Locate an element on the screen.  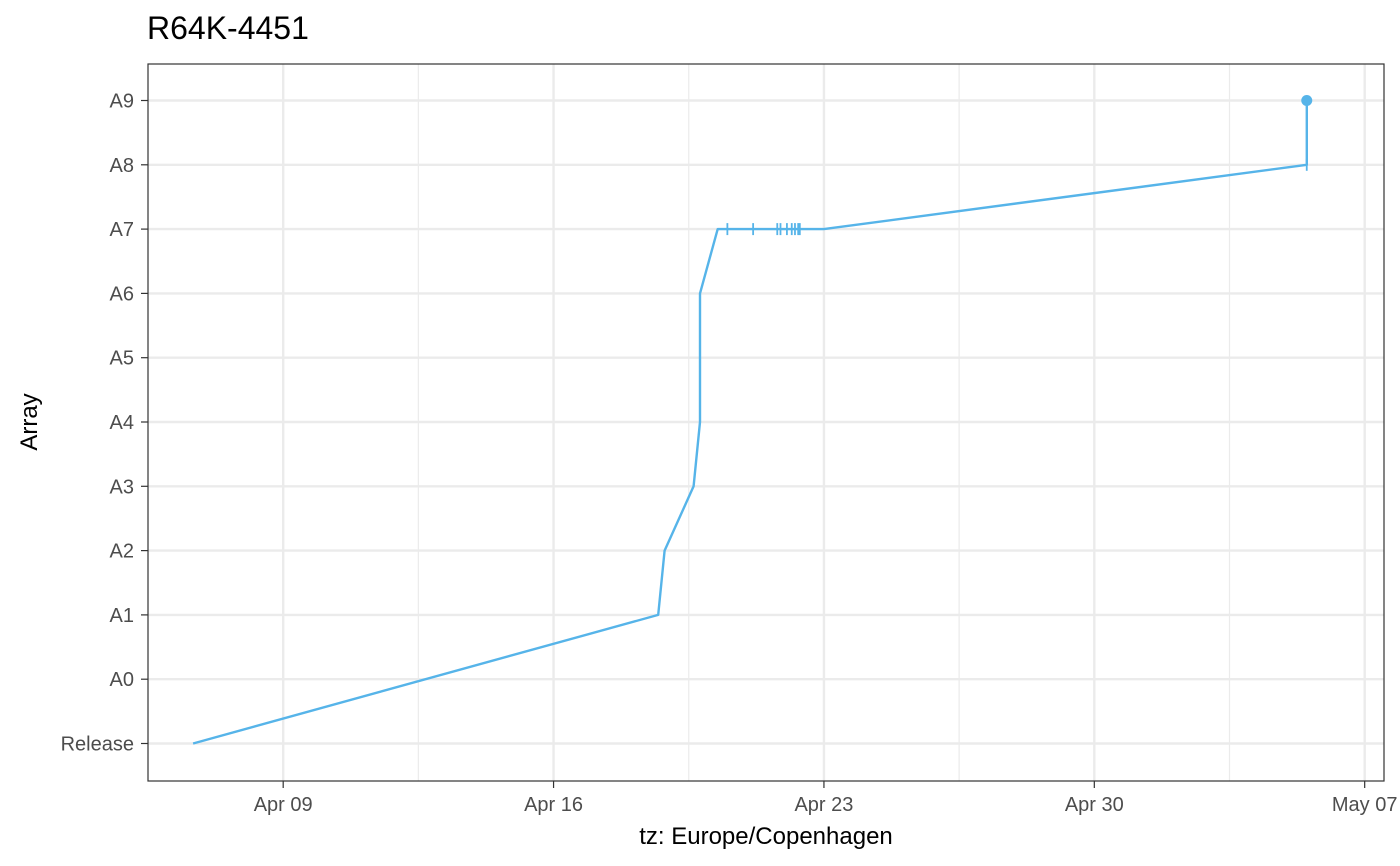
y-axis-title: Array is located at coordinates (29, 421).